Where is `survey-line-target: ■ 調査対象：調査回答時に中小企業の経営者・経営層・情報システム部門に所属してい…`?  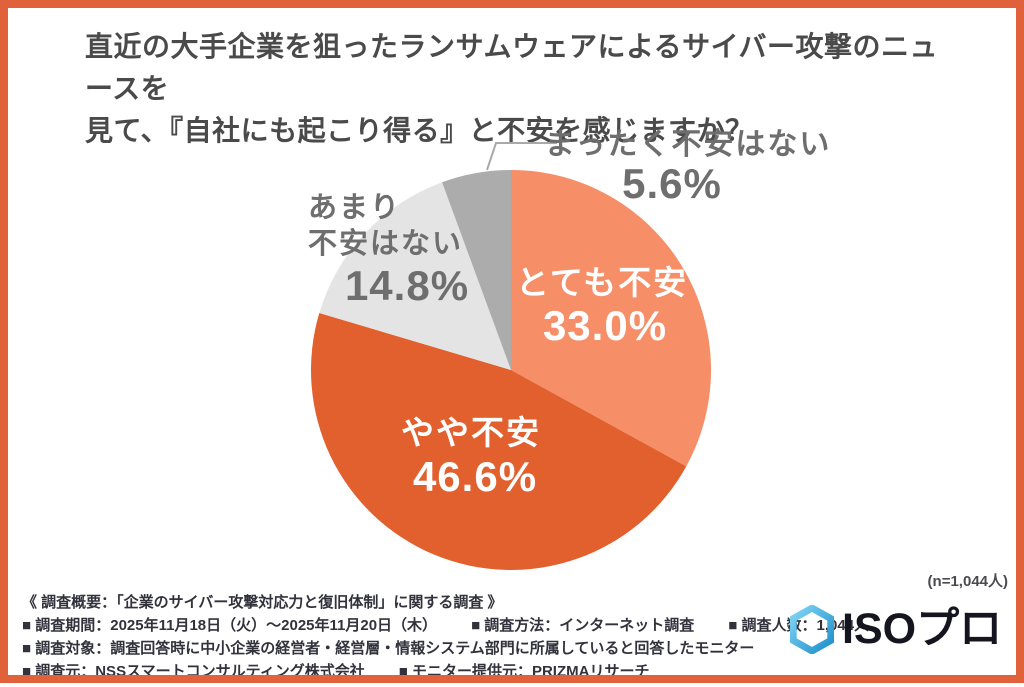 survey-line-target: ■ 調査対象：調査回答時に中小企業の経営者・経営層・情報システム部門に所属してい… is located at coordinates (445, 649).